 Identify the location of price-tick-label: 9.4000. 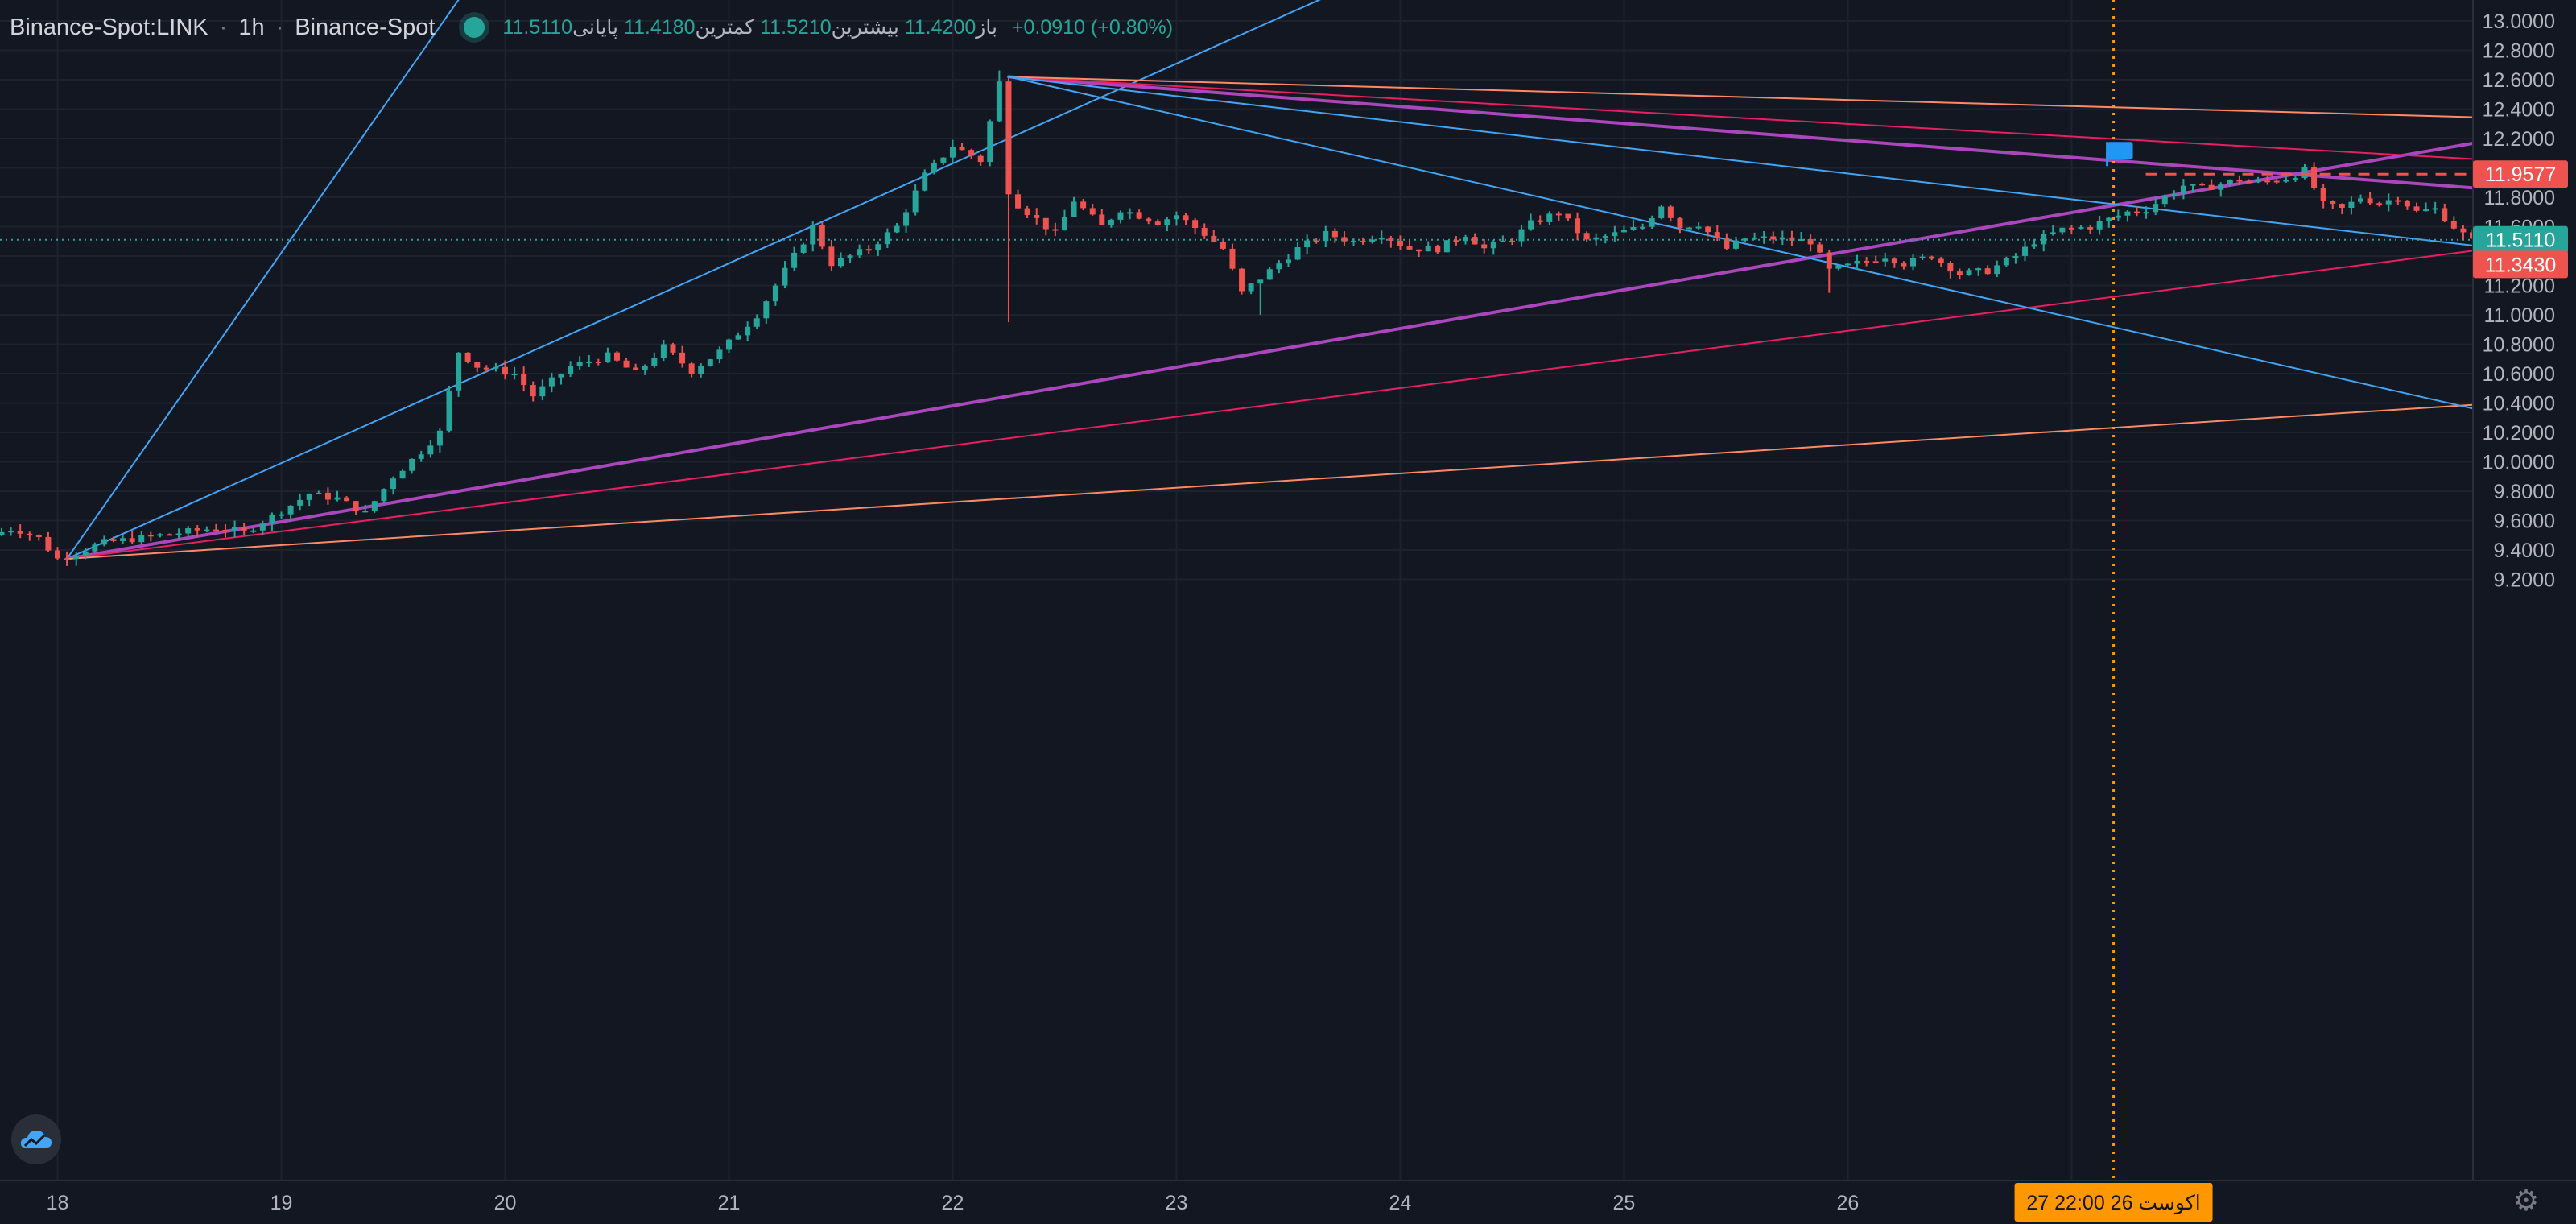
(2524, 551).